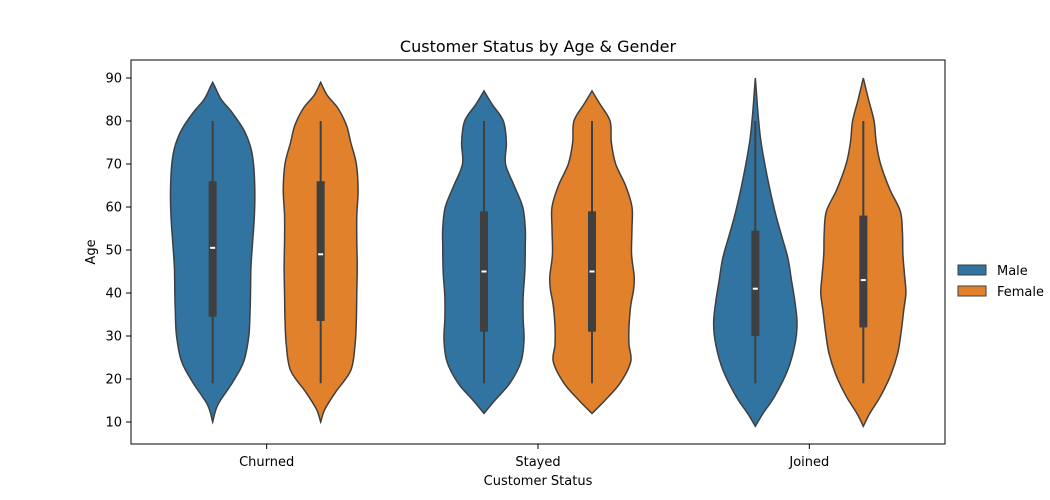 The height and width of the screenshot is (500, 1050). I want to click on legend-label-male: Male, so click(1012, 271).